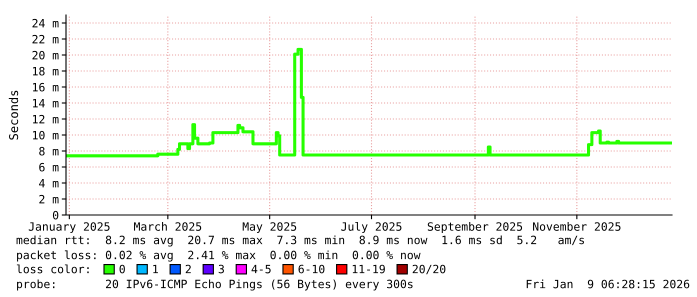  What do you see at coordinates (608, 284) in the screenshot?
I see `text: Fri Jan 9 06:28:15 2026` at bounding box center [608, 284].